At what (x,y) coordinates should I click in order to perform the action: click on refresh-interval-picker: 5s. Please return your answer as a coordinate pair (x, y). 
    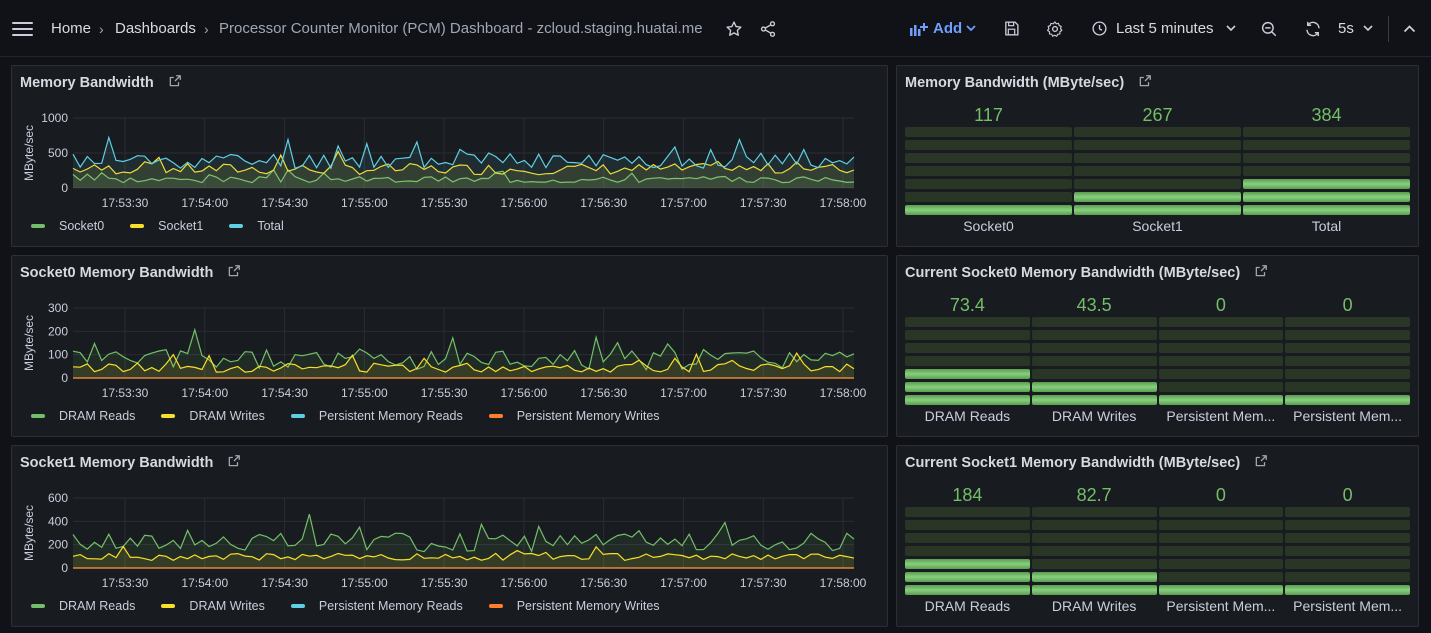
    Looking at the image, I should click on (1355, 28).